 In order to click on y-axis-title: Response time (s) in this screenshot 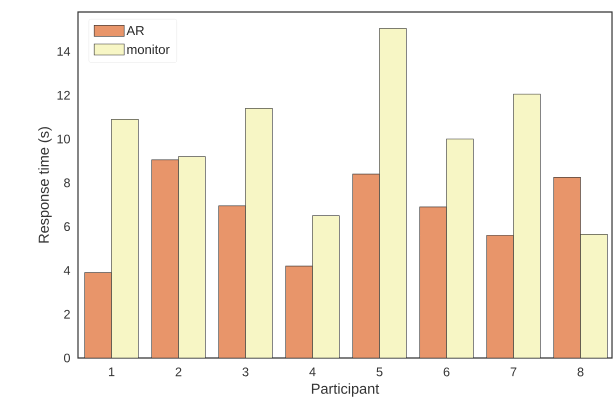, I will do `click(45, 185)`.